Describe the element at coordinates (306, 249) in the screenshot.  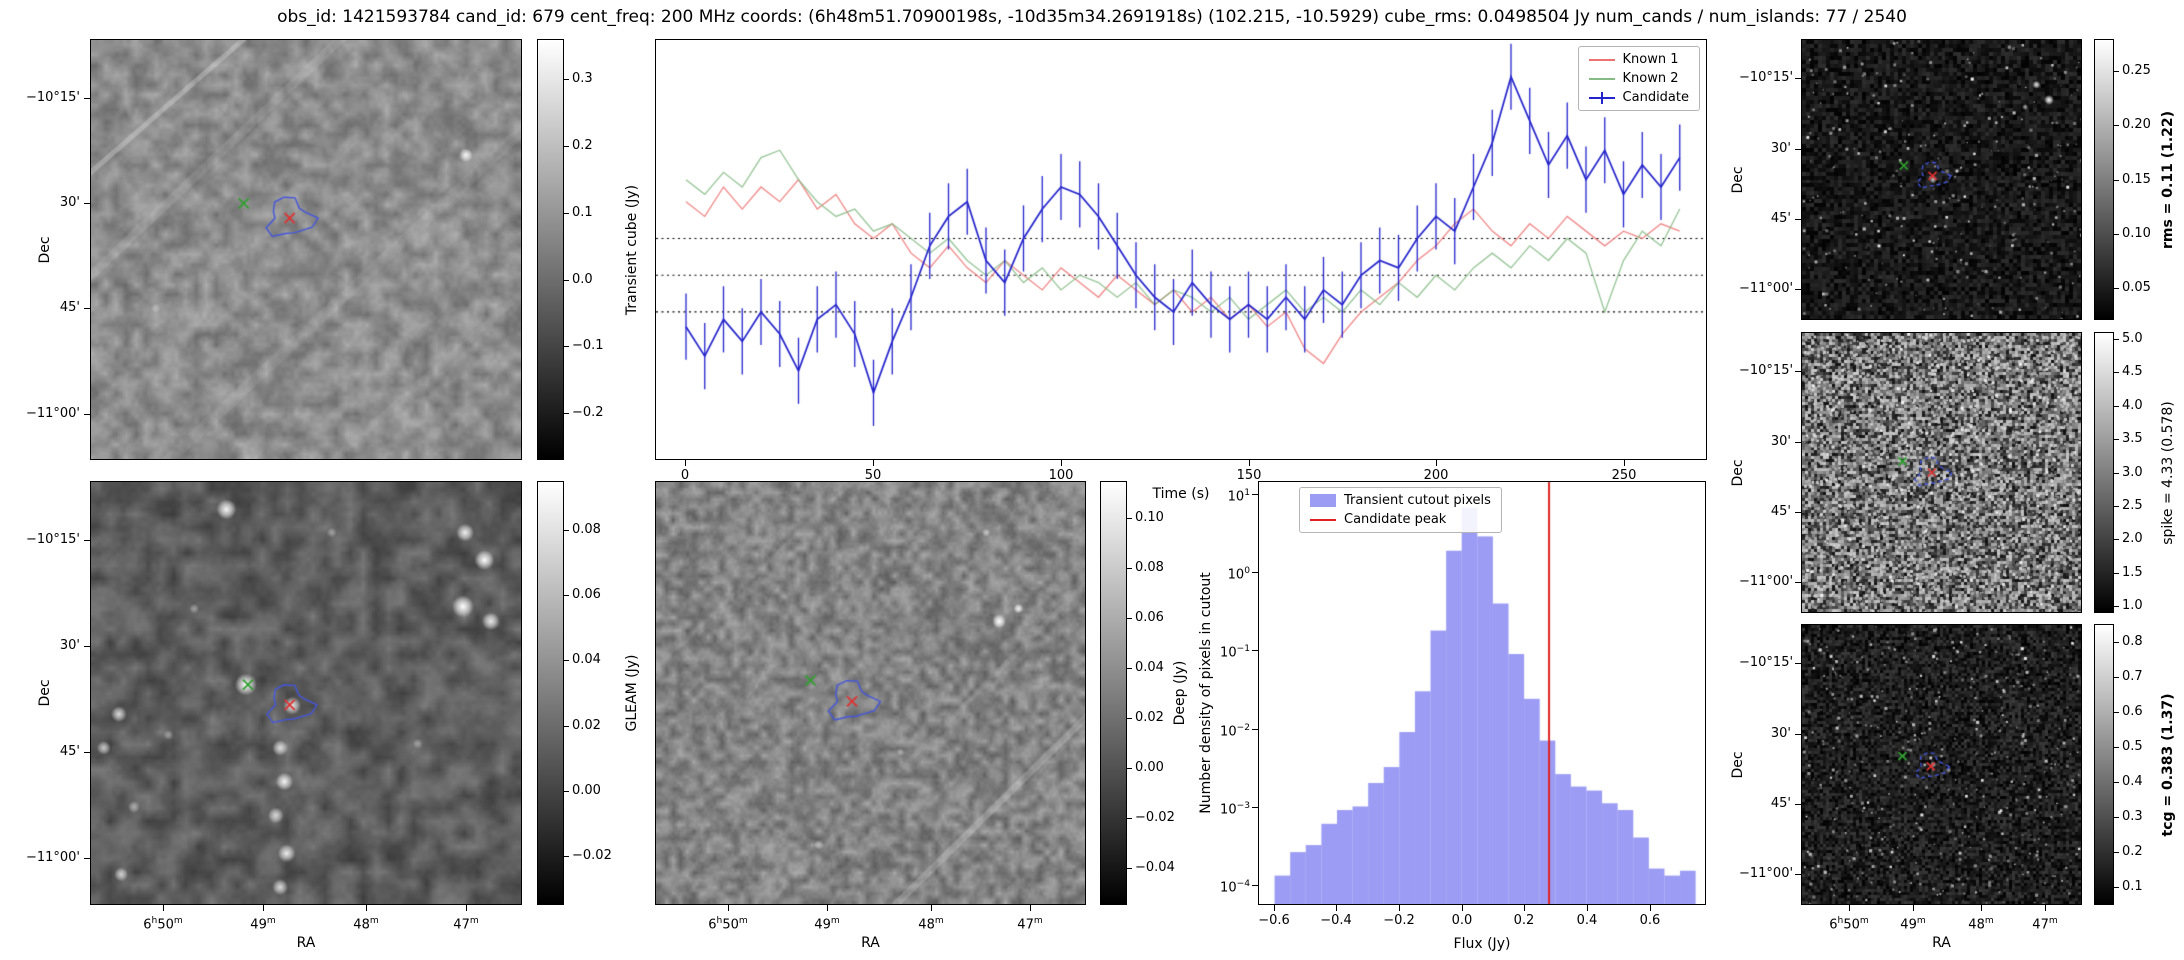
I see `transient-cutout-panel` at that location.